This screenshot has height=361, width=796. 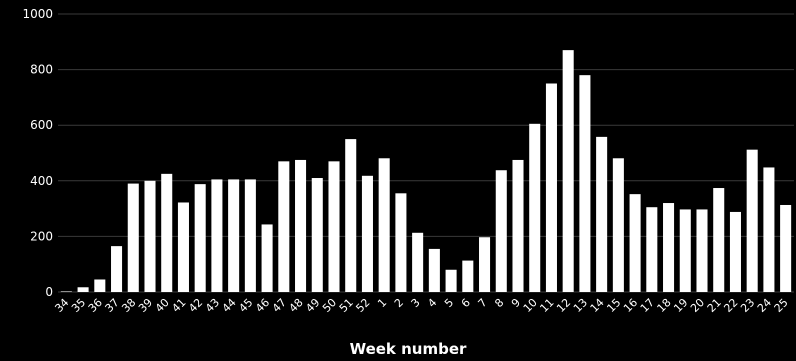 I want to click on y-axis-ticks: 0 200 400 600 800 1000, so click(x=37, y=153).